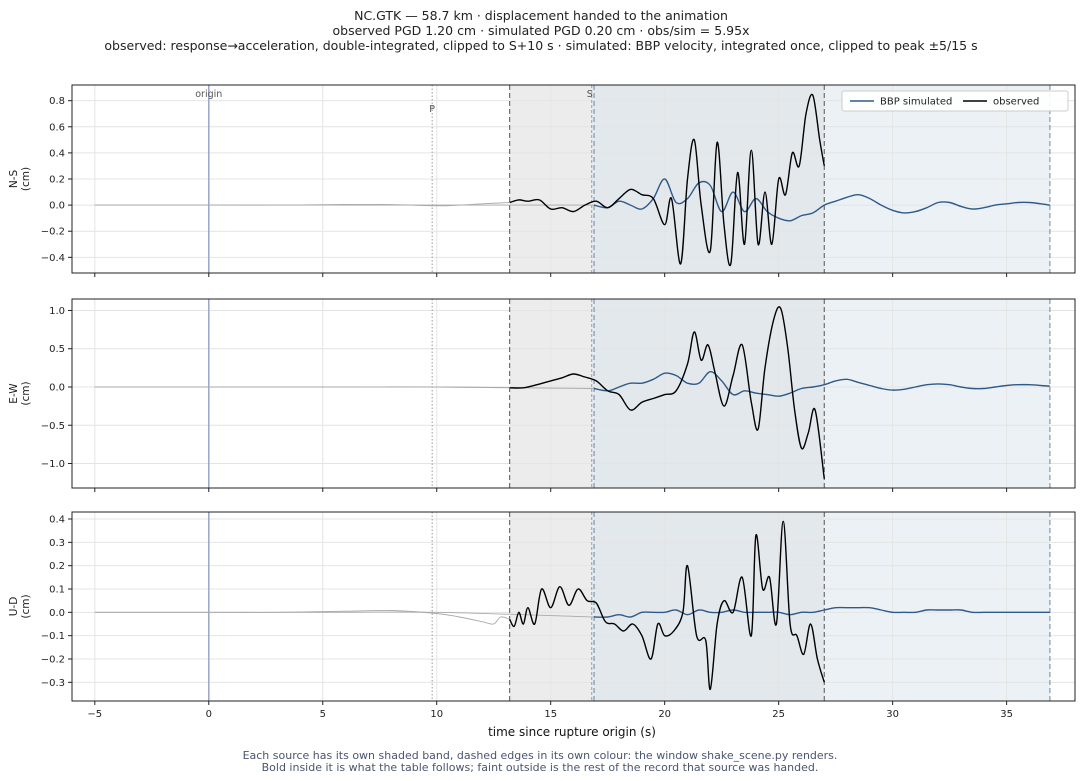 The height and width of the screenshot is (781, 1083). I want to click on x-tick-label: 5, so click(323, 714).